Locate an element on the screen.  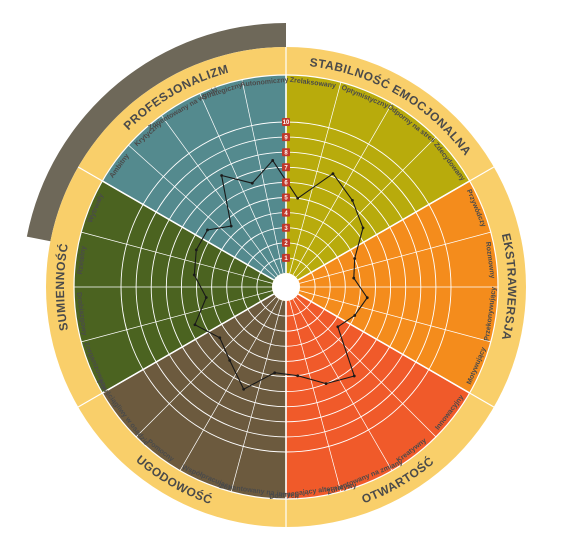
tick-label: 8 is located at coordinates (286, 153).